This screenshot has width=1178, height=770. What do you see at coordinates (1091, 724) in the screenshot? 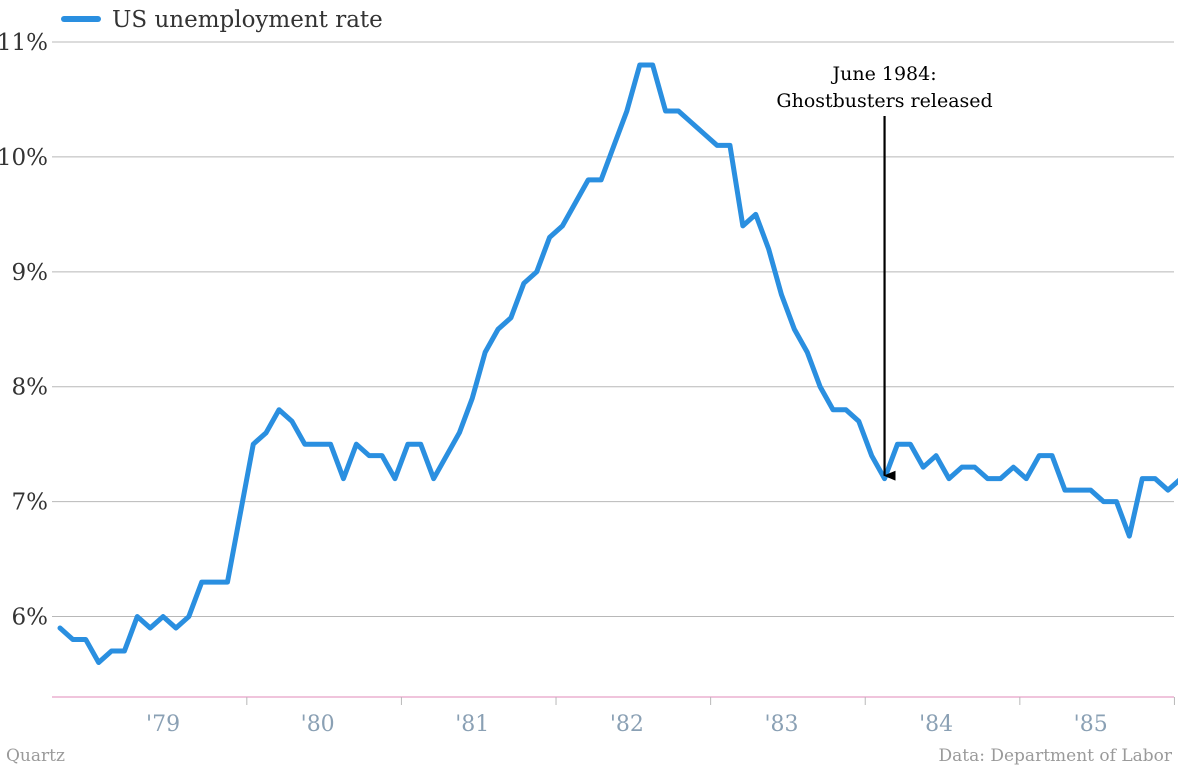
I see `x-tick-label: '85` at bounding box center [1091, 724].